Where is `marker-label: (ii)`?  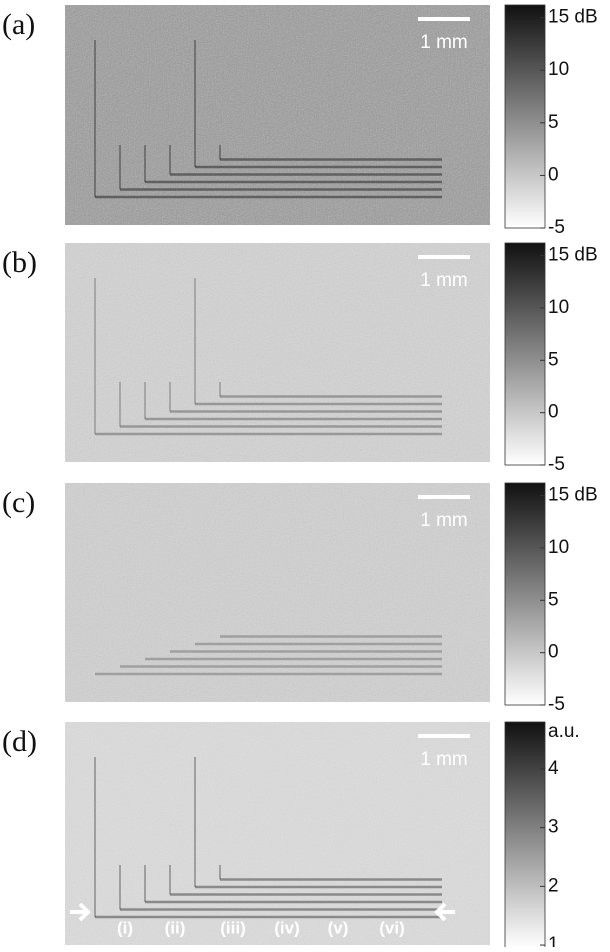
marker-label: (ii) is located at coordinates (175, 927).